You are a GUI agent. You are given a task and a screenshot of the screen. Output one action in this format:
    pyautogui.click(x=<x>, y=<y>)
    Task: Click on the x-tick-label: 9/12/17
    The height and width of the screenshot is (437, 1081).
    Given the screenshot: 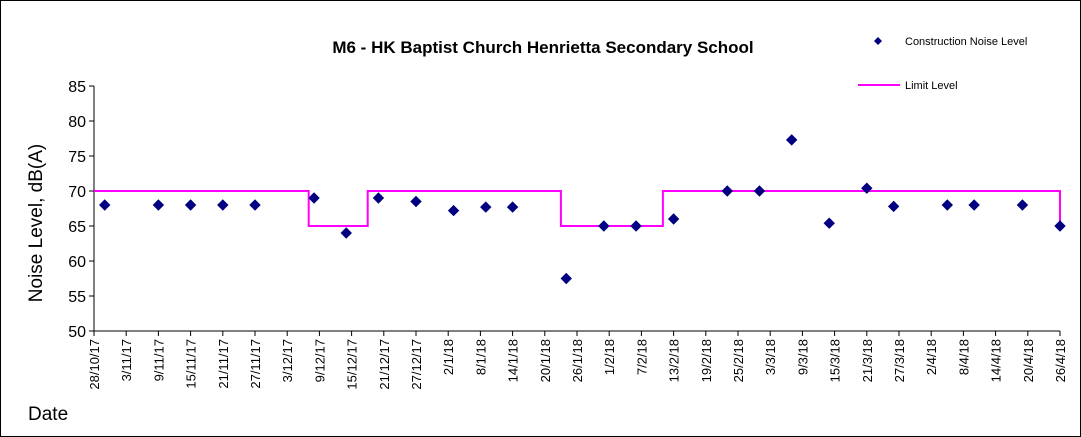 What is the action you would take?
    pyautogui.click(x=319, y=360)
    